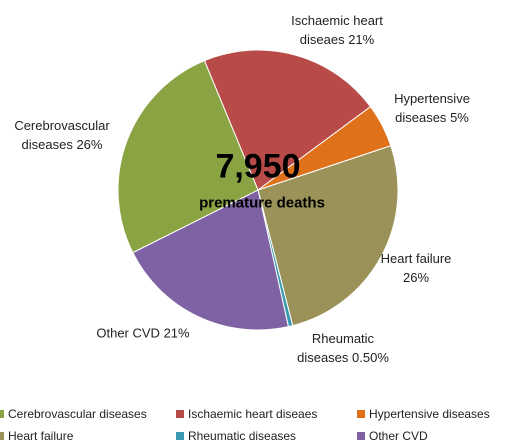  What do you see at coordinates (77, 414) in the screenshot?
I see `legend-label: Cerebrovascular diseases` at bounding box center [77, 414].